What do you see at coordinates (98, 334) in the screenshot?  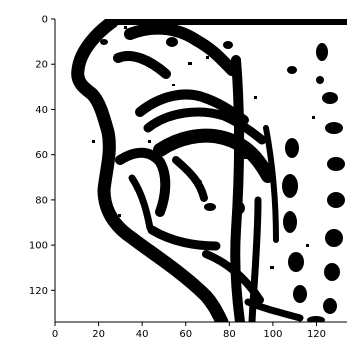 I see `x-tick-label: 20` at bounding box center [98, 334].